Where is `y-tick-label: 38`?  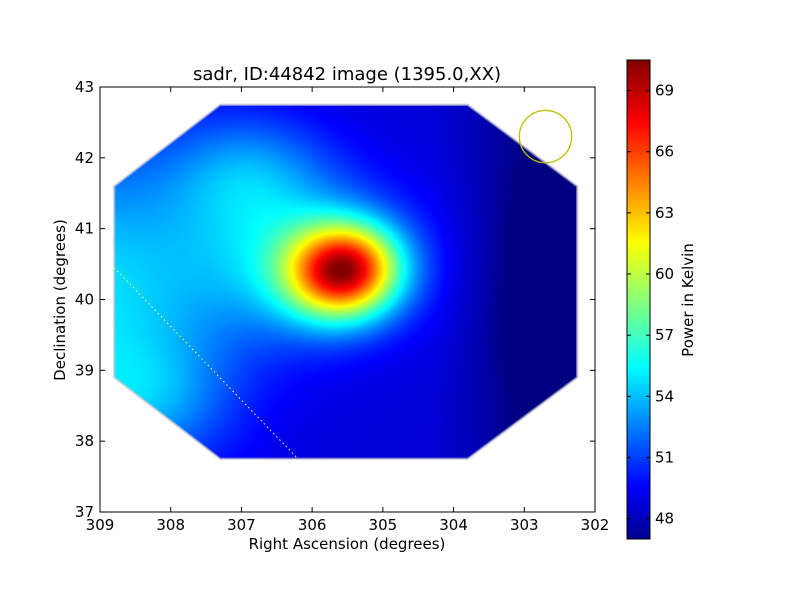 y-tick-label: 38 is located at coordinates (84, 441).